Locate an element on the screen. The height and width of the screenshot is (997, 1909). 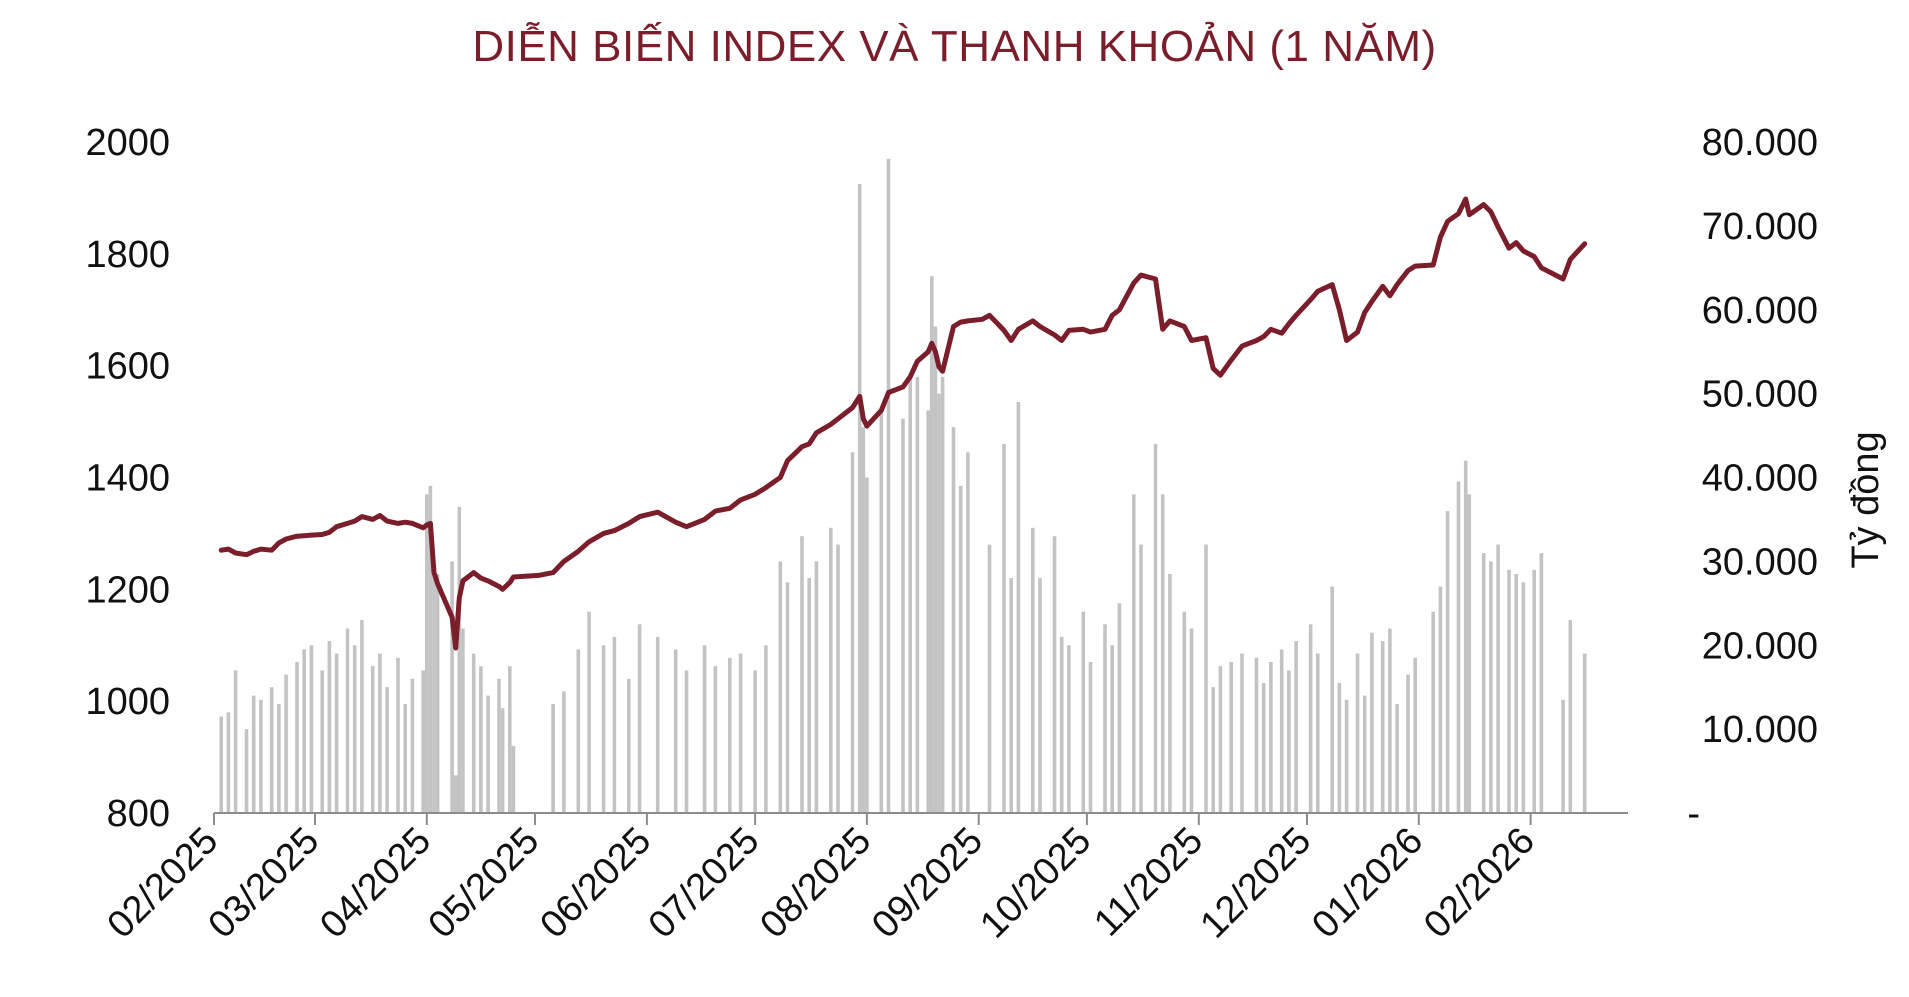
x-tick-label: 03/2025 is located at coordinates (264, 883).